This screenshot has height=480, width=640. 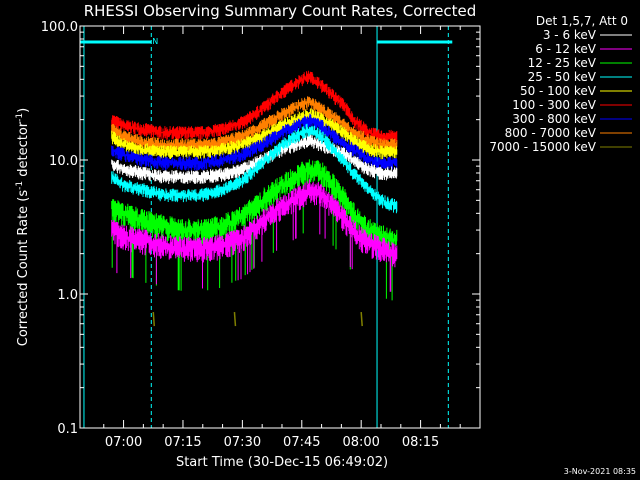 What do you see at coordinates (542, 147) in the screenshot?
I see `legend-entry-label: 7000 - 15000 keV` at bounding box center [542, 147].